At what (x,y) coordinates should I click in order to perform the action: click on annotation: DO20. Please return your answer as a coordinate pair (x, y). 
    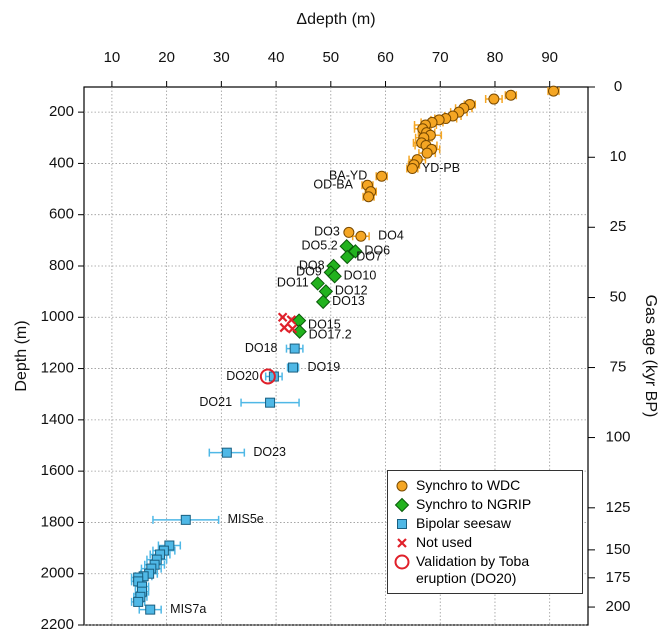
    Looking at the image, I should click on (242, 376).